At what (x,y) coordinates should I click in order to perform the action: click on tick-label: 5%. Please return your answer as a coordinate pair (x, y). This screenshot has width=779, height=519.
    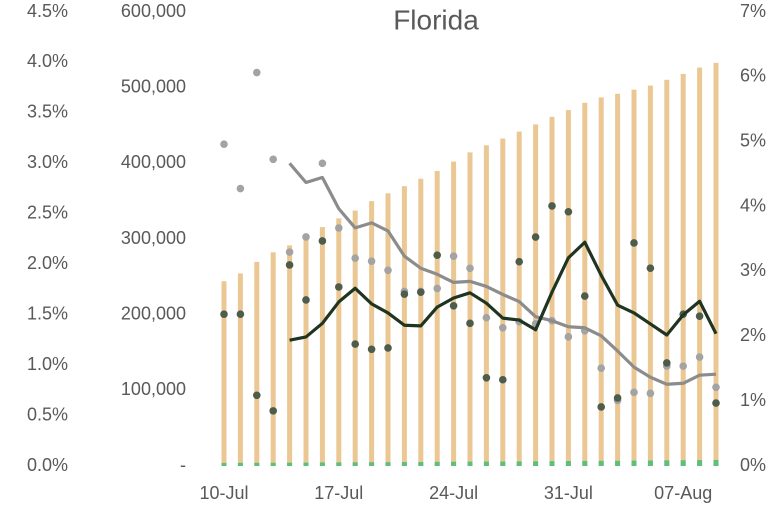
    Looking at the image, I should click on (753, 140).